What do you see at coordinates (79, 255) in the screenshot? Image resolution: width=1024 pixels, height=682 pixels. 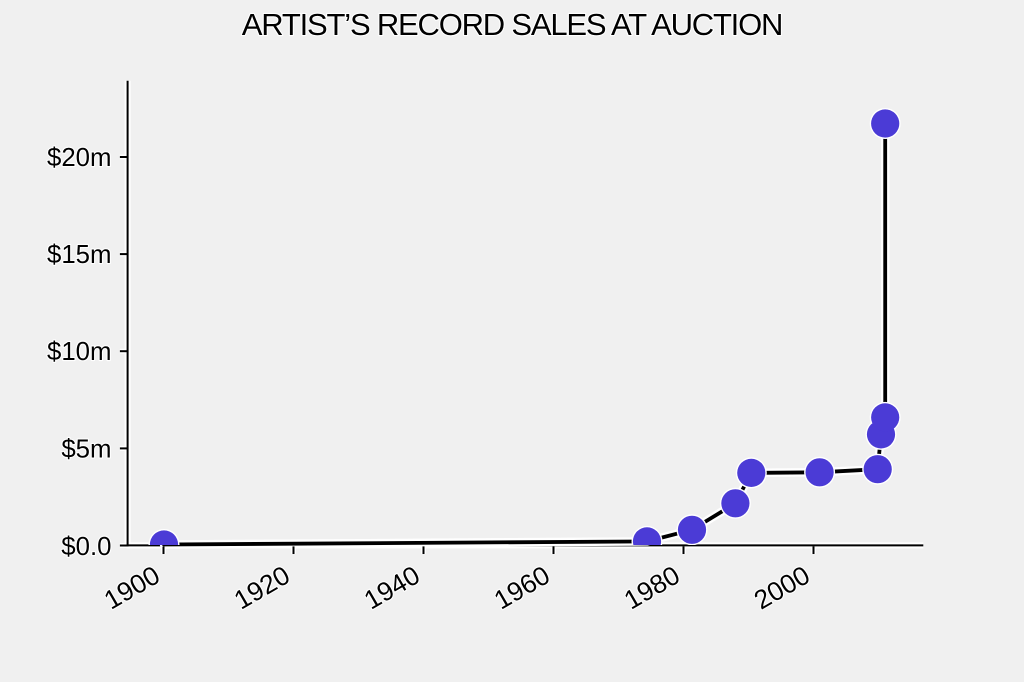 I see `svg-text: $15m` at bounding box center [79, 255].